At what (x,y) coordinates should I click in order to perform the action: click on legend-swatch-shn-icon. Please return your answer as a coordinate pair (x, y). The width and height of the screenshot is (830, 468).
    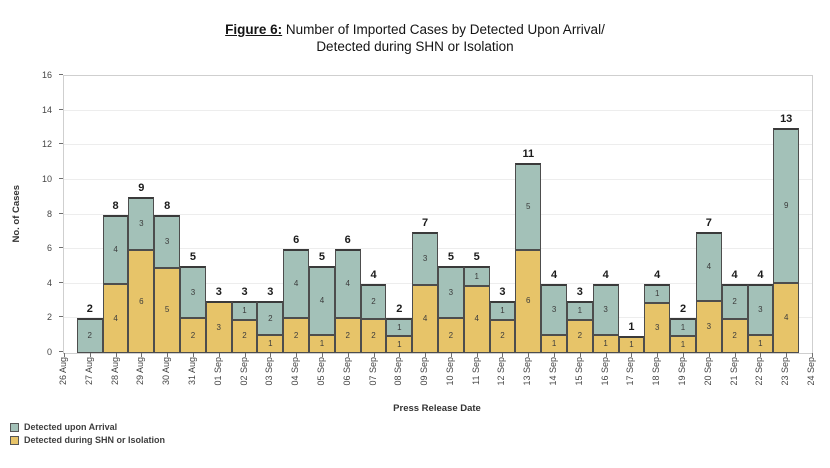
    Looking at the image, I should click on (14, 440).